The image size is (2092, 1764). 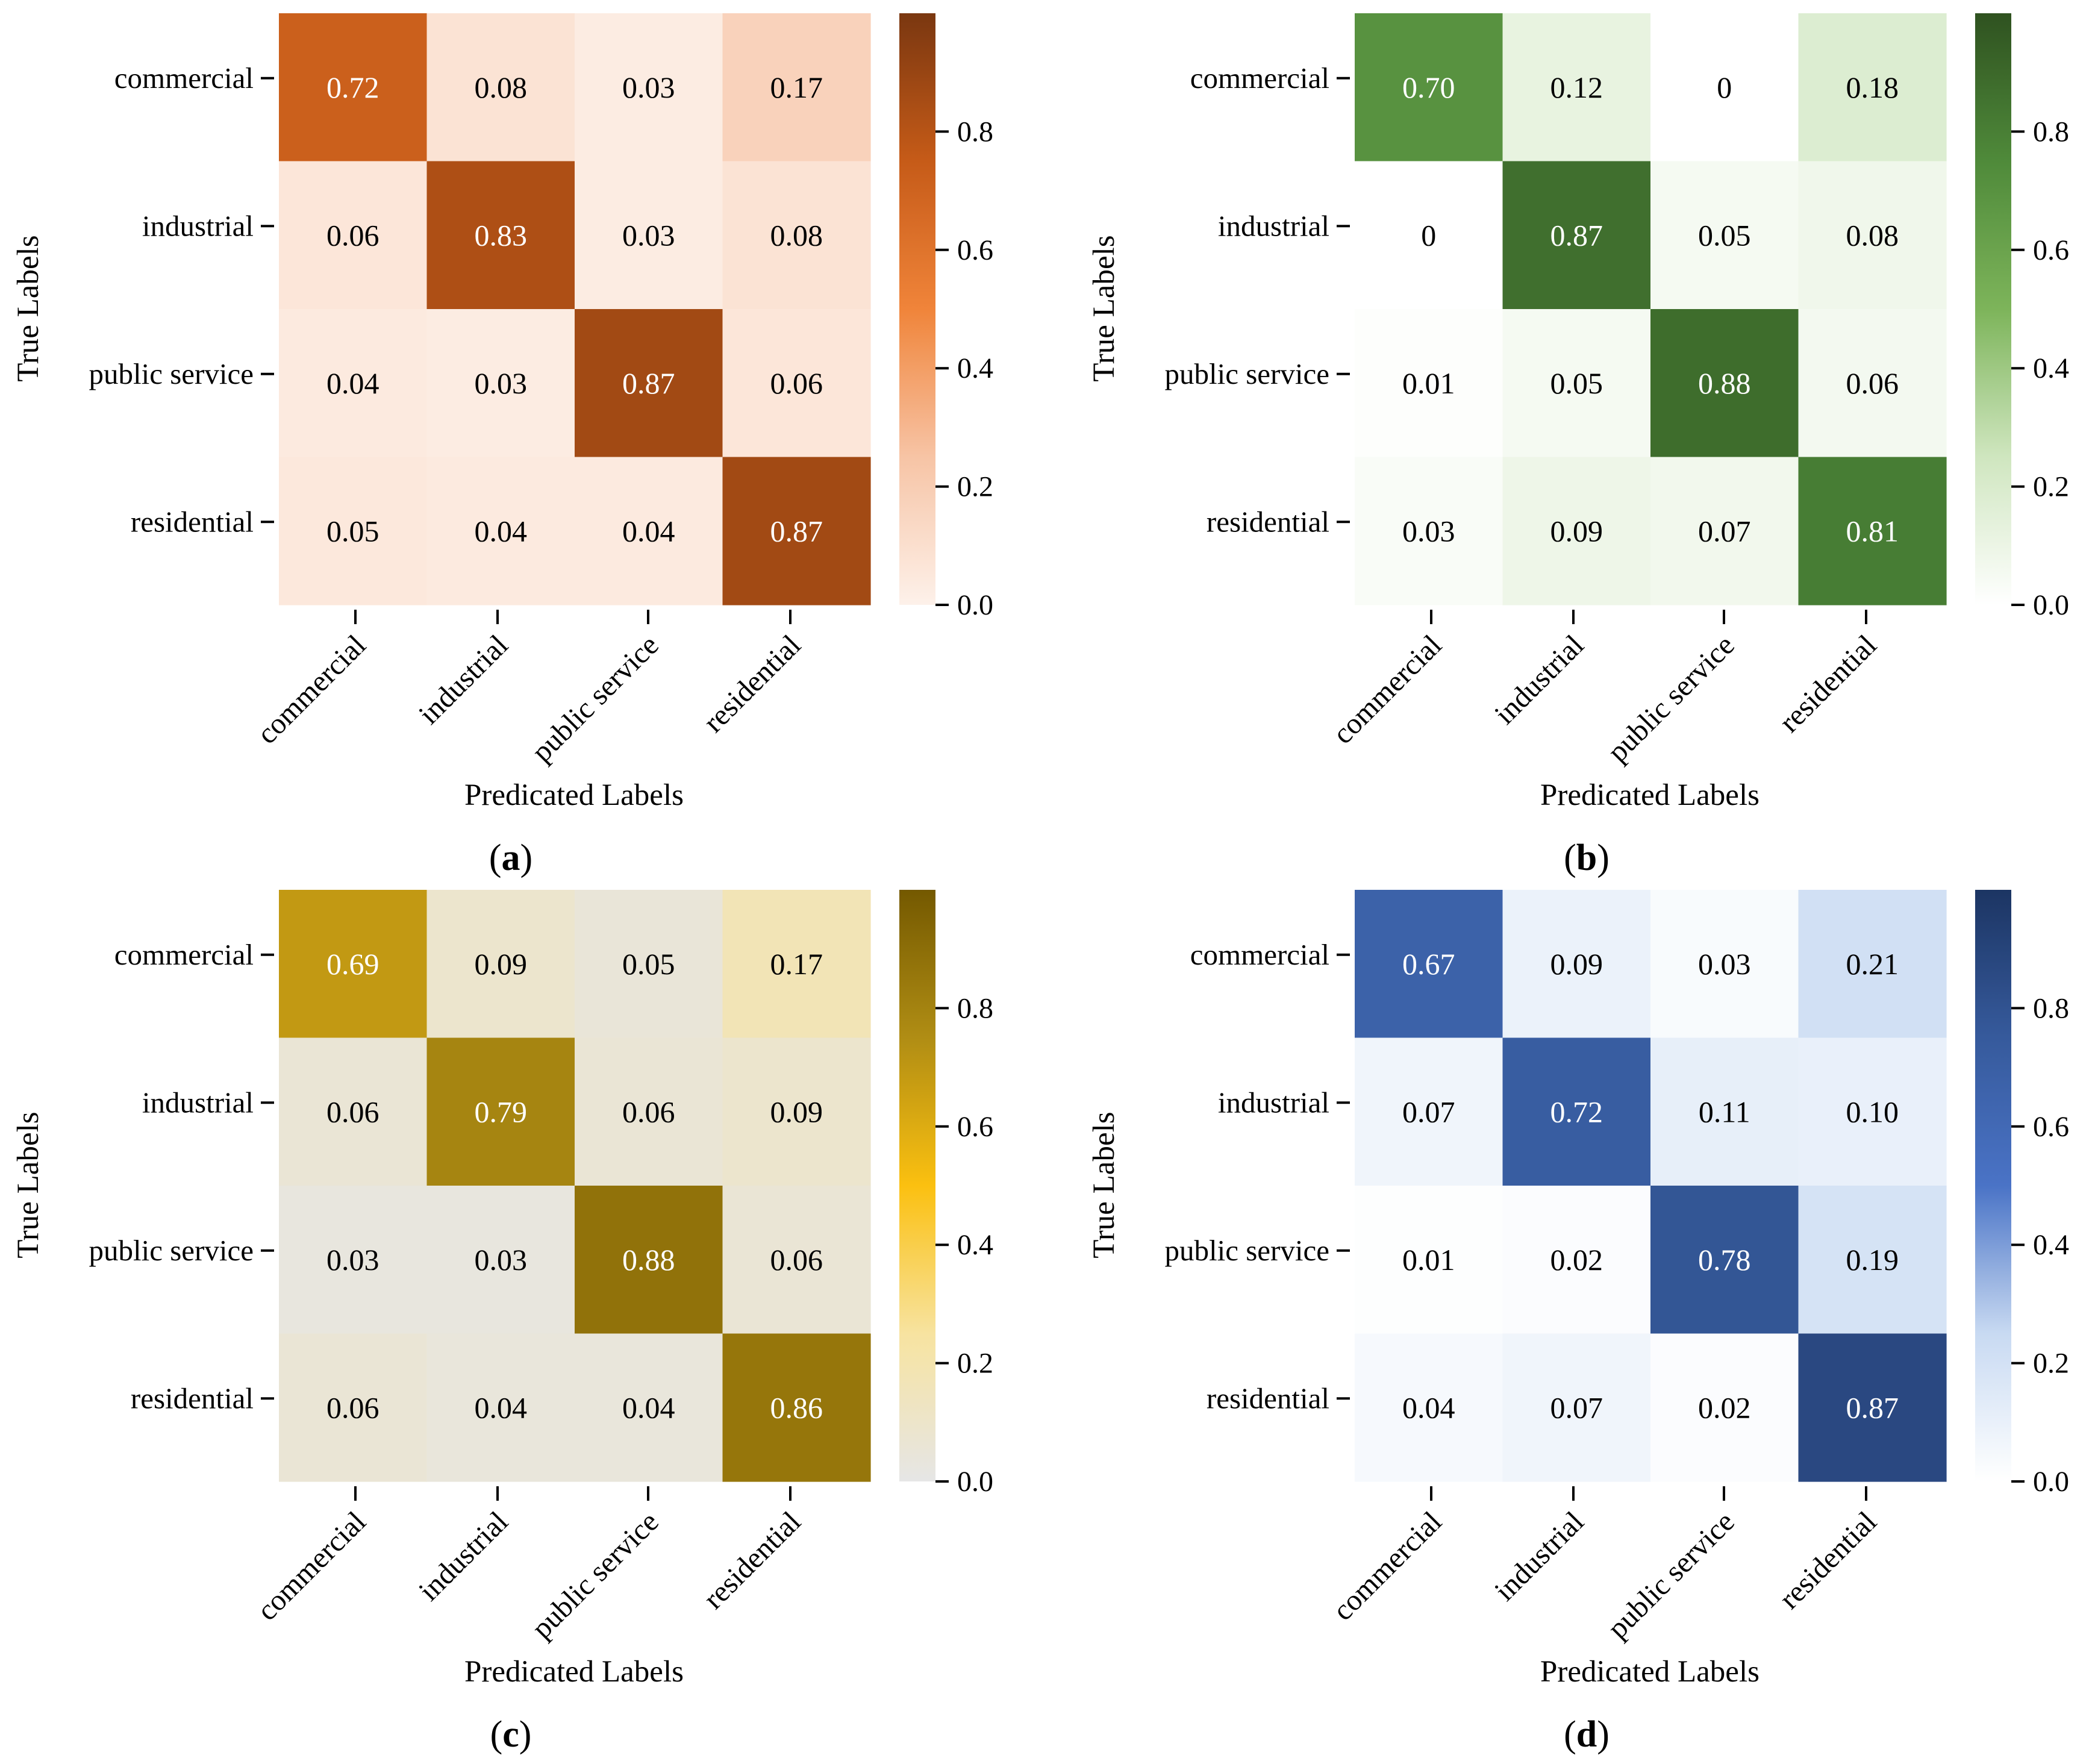 I want to click on heatmap-cell-a-r3-c0, so click(x=353, y=531).